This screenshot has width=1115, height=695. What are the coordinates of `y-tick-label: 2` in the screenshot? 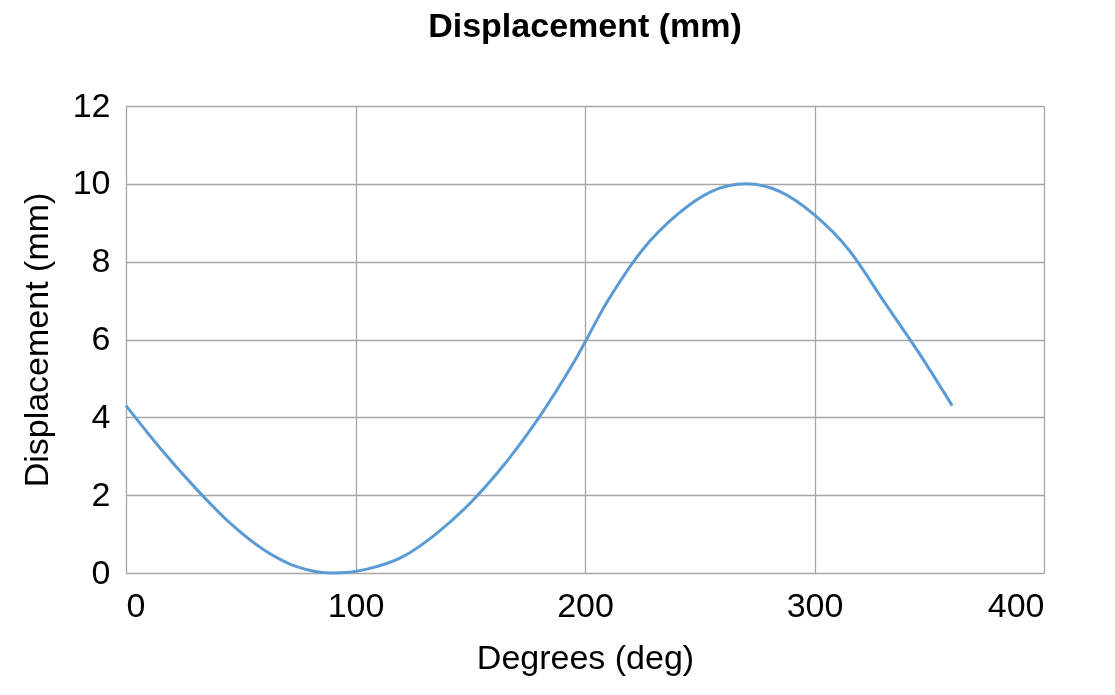 It's located at (101, 493).